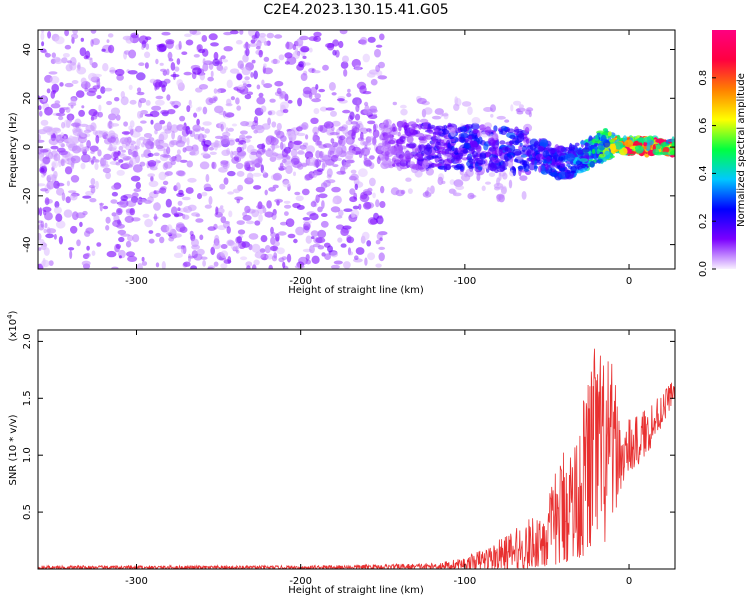 Image resolution: width=750 pixels, height=600 pixels. Describe the element at coordinates (13, 150) in the screenshot. I see `spectrogram-y-axis-label: Frequency (Hz)` at that location.